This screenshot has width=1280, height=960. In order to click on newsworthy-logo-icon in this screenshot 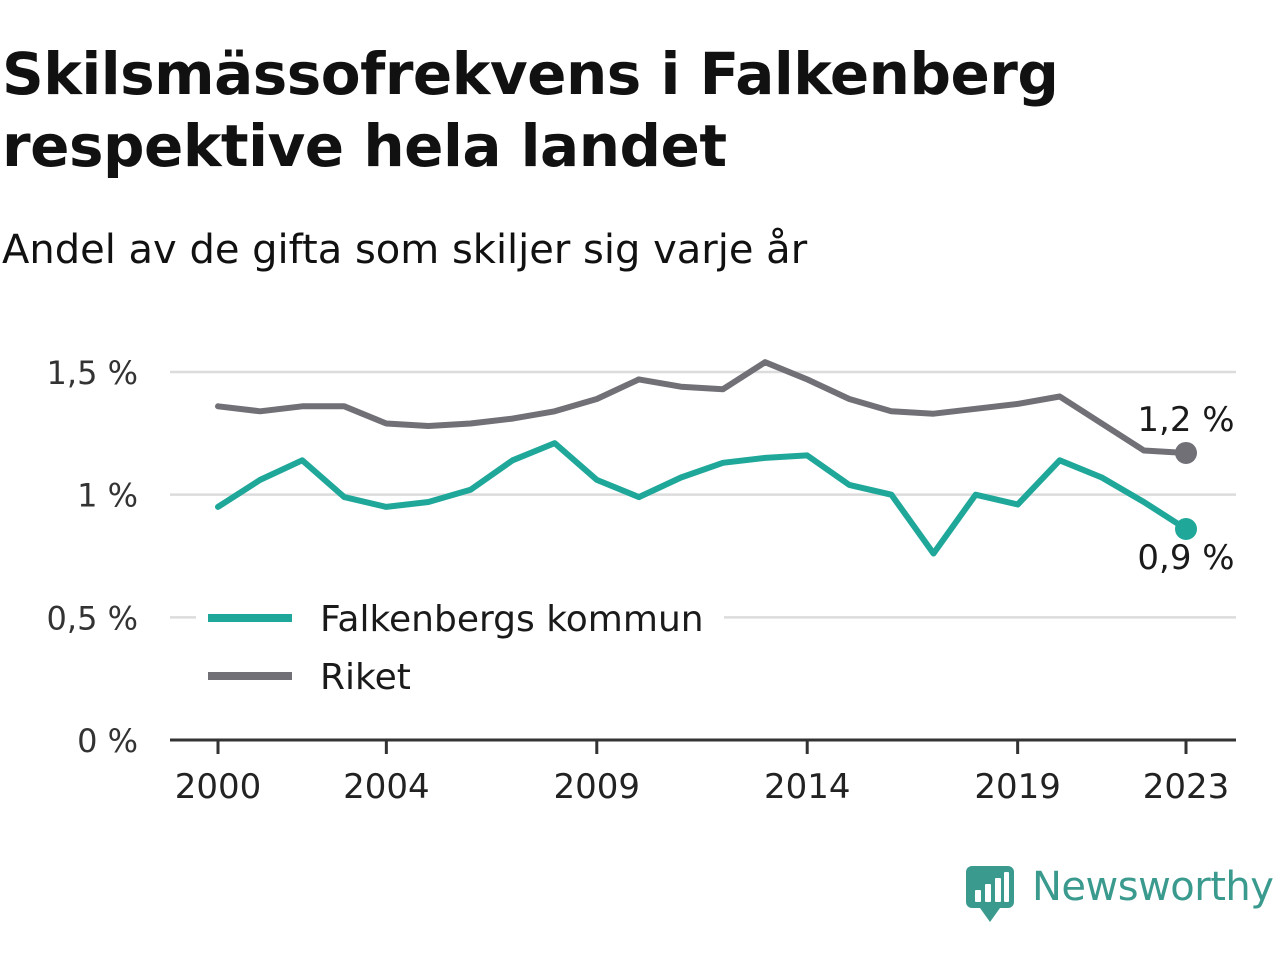, I will do `click(990, 894)`.